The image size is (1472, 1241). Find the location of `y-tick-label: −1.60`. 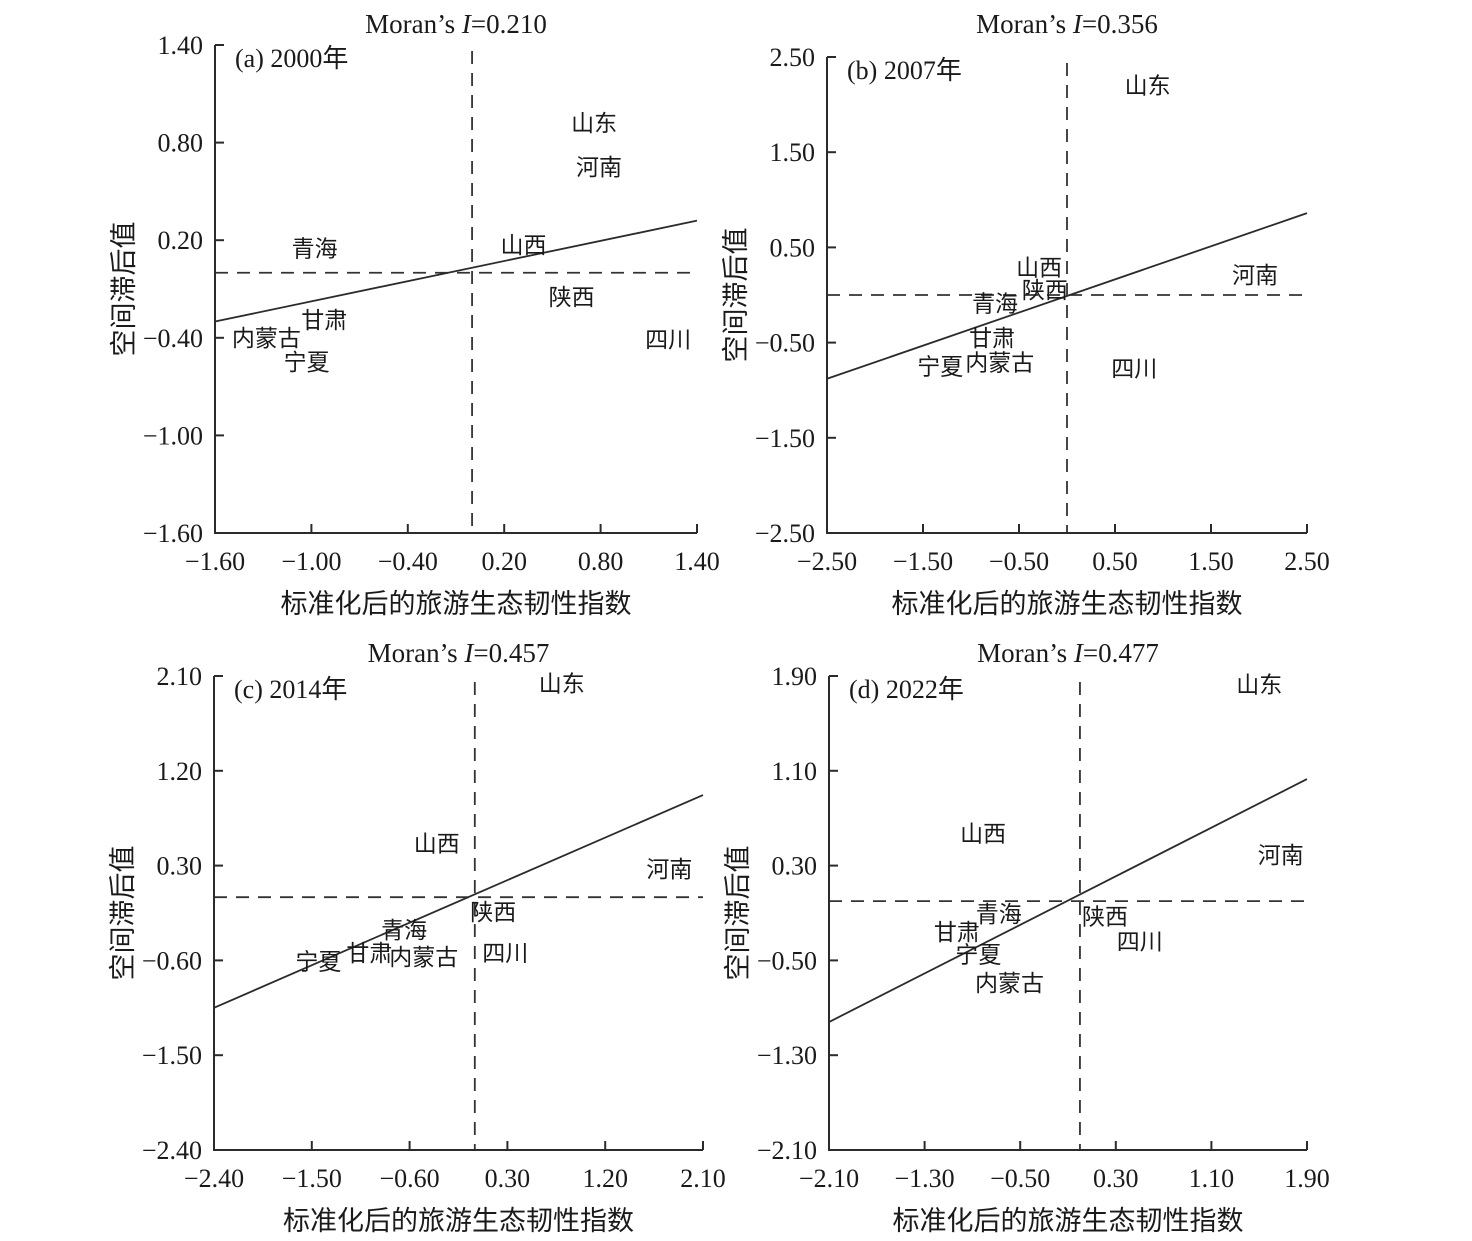

y-tick-label: −1.60 is located at coordinates (173, 533).